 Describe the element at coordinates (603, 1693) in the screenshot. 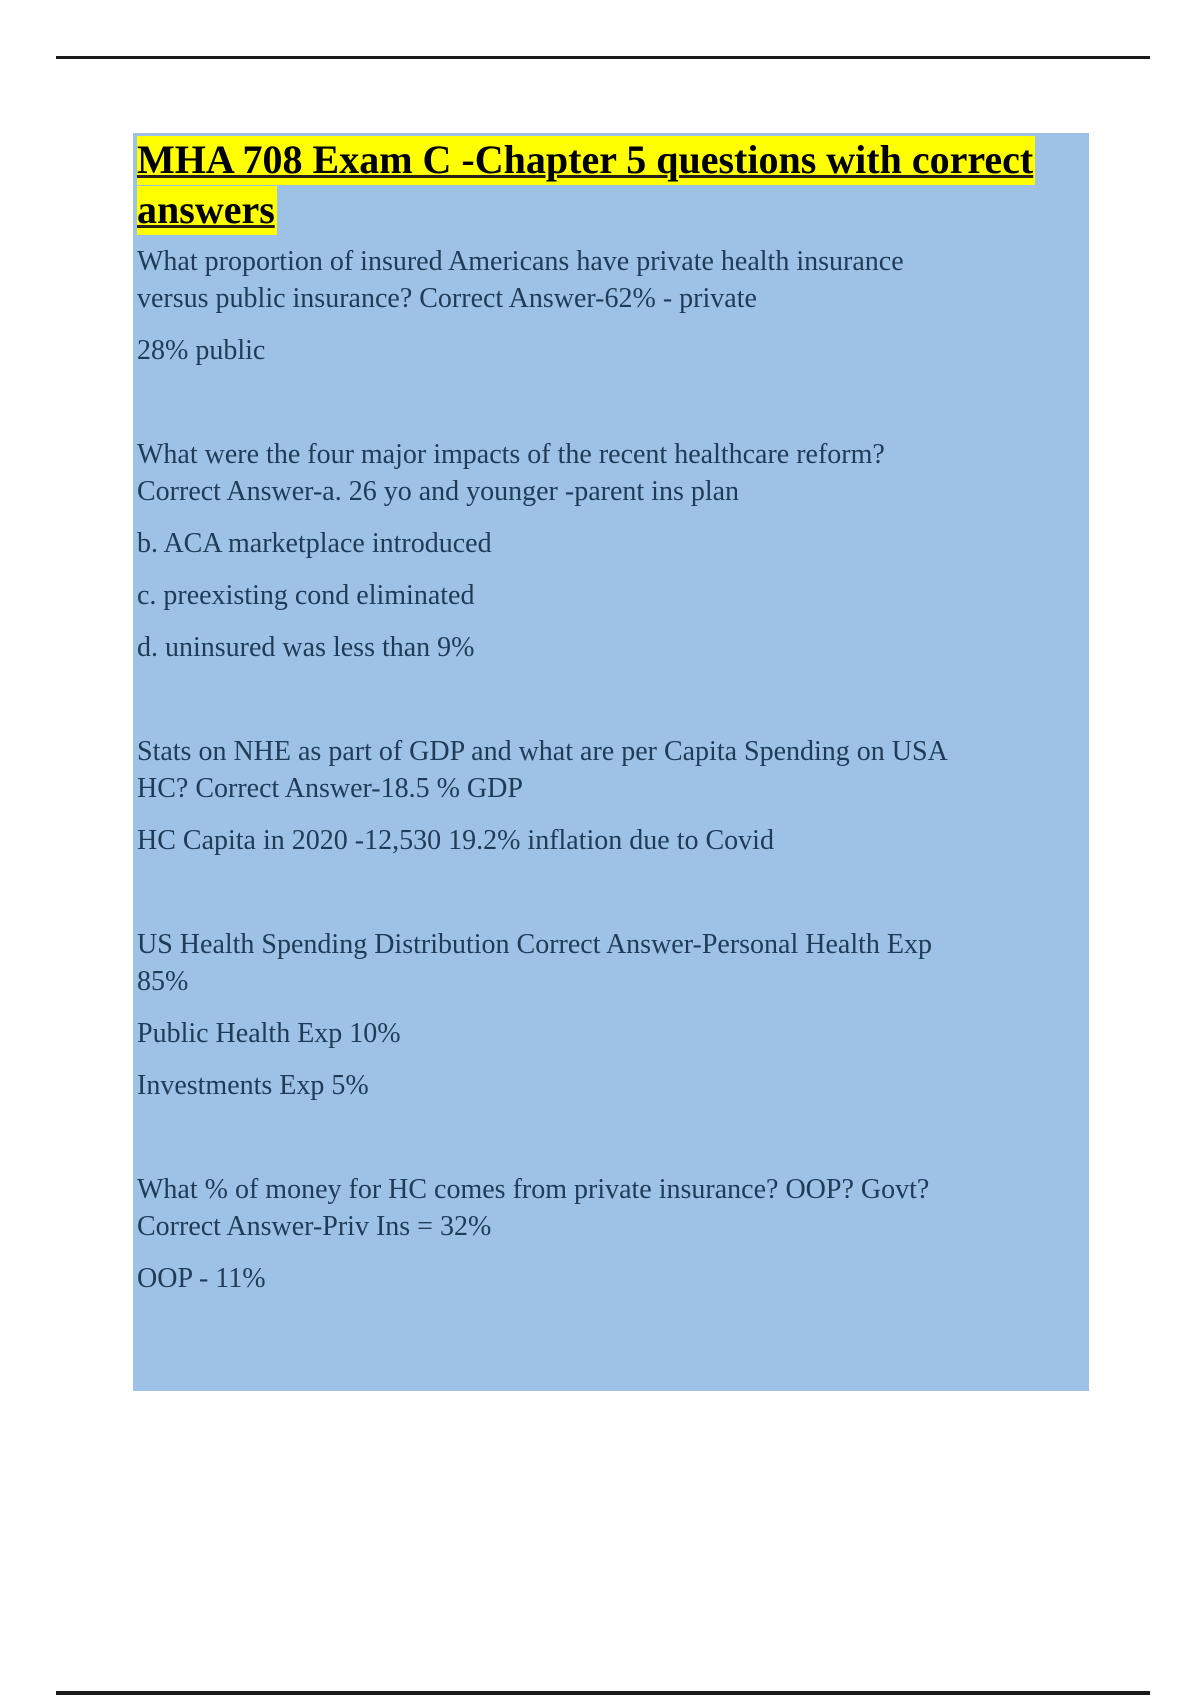

I see `footer-rule` at that location.